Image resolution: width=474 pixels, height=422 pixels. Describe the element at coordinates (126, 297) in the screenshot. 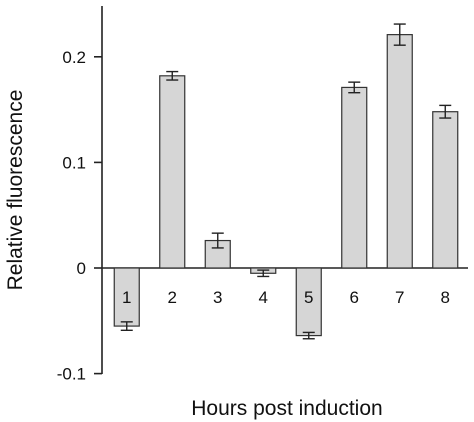

I see `category-label: 1` at that location.